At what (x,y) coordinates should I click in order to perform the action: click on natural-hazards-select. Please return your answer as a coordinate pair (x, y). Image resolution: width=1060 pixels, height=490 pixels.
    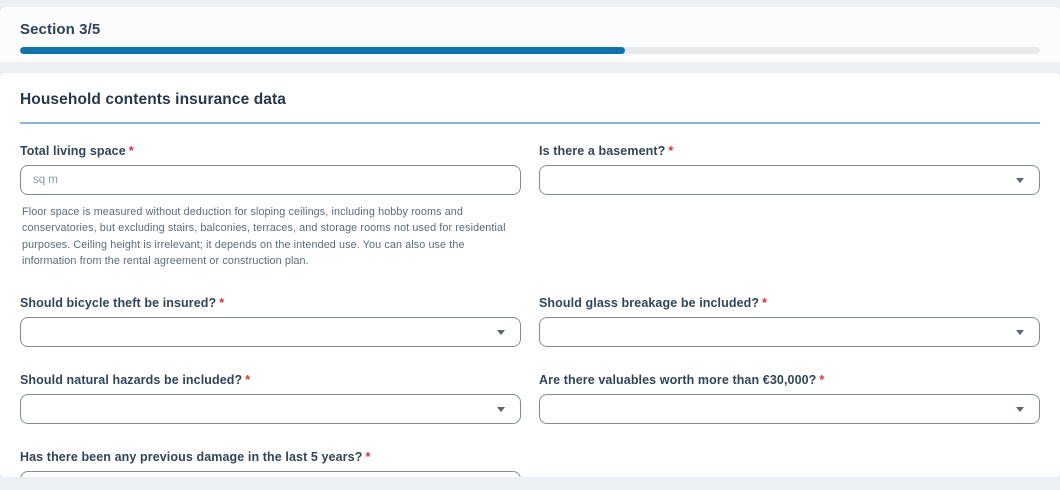
    Looking at the image, I should click on (270, 408).